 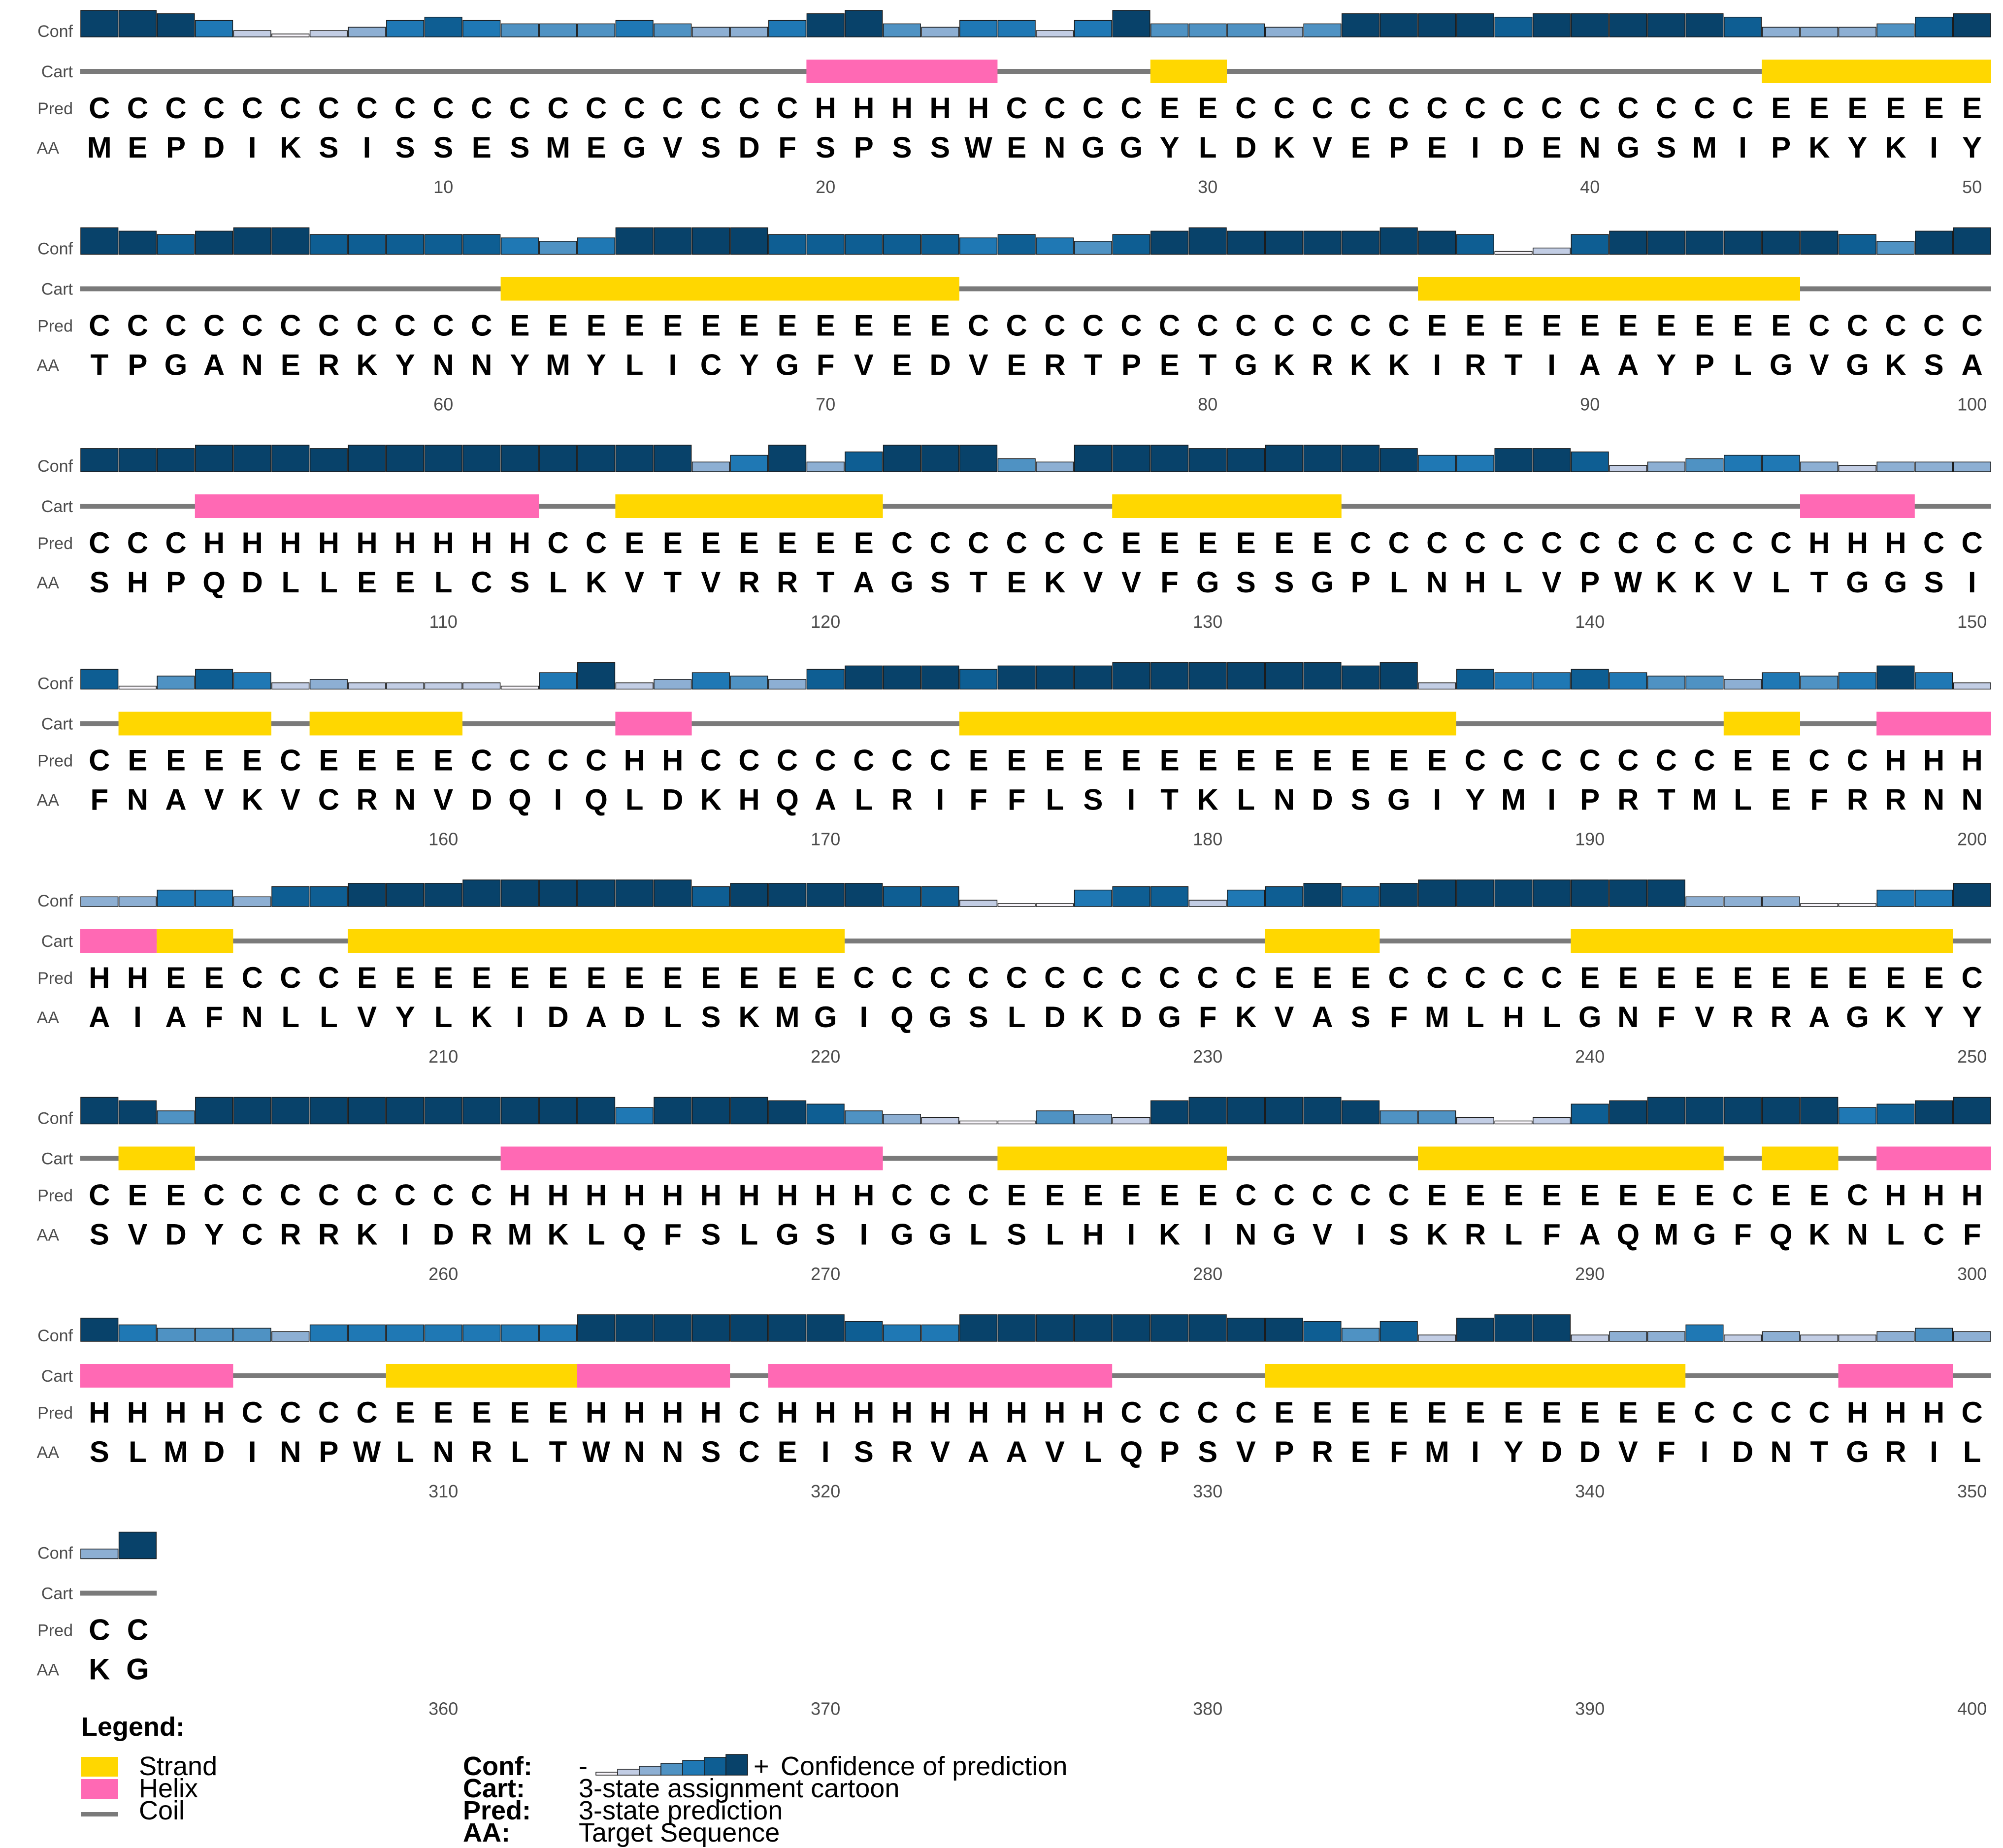 I want to click on position-tick-label: 400, so click(x=1972, y=1709).